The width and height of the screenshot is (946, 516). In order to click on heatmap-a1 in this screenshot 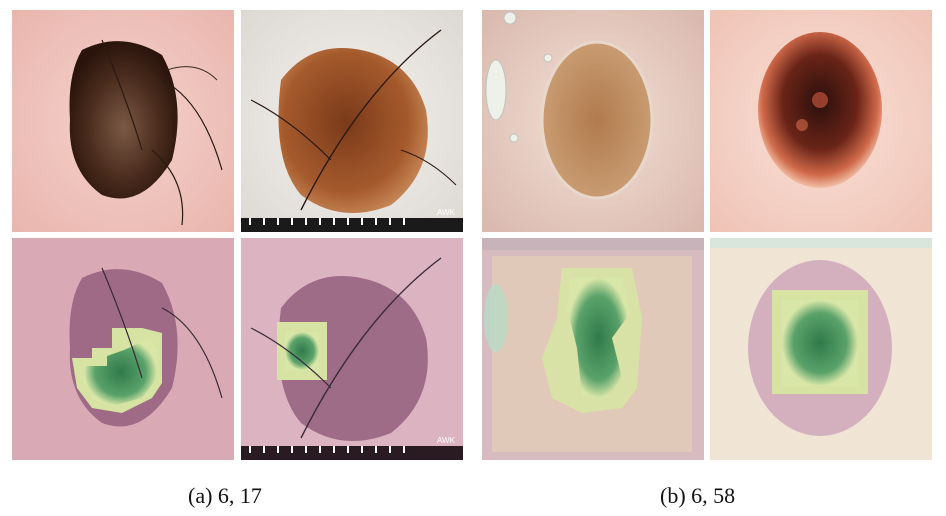, I will do `click(123, 349)`.